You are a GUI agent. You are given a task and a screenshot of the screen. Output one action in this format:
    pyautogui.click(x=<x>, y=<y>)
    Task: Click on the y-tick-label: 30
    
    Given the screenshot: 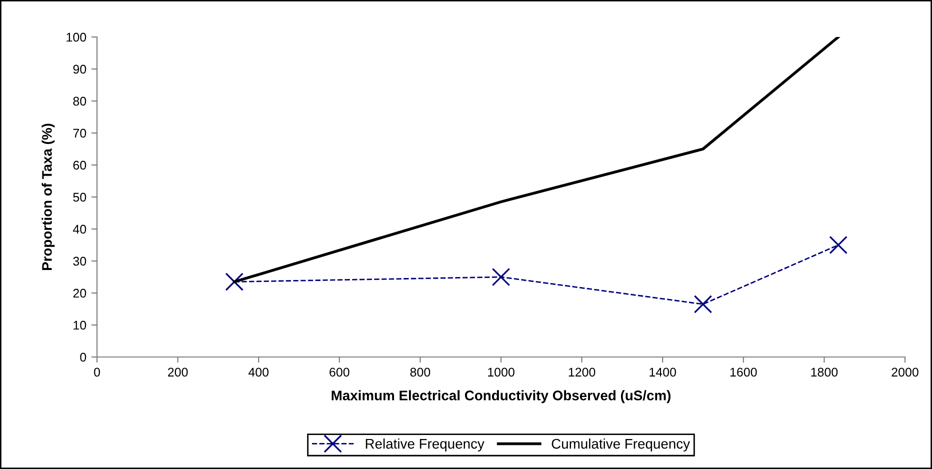 What is the action you would take?
    pyautogui.click(x=79, y=261)
    